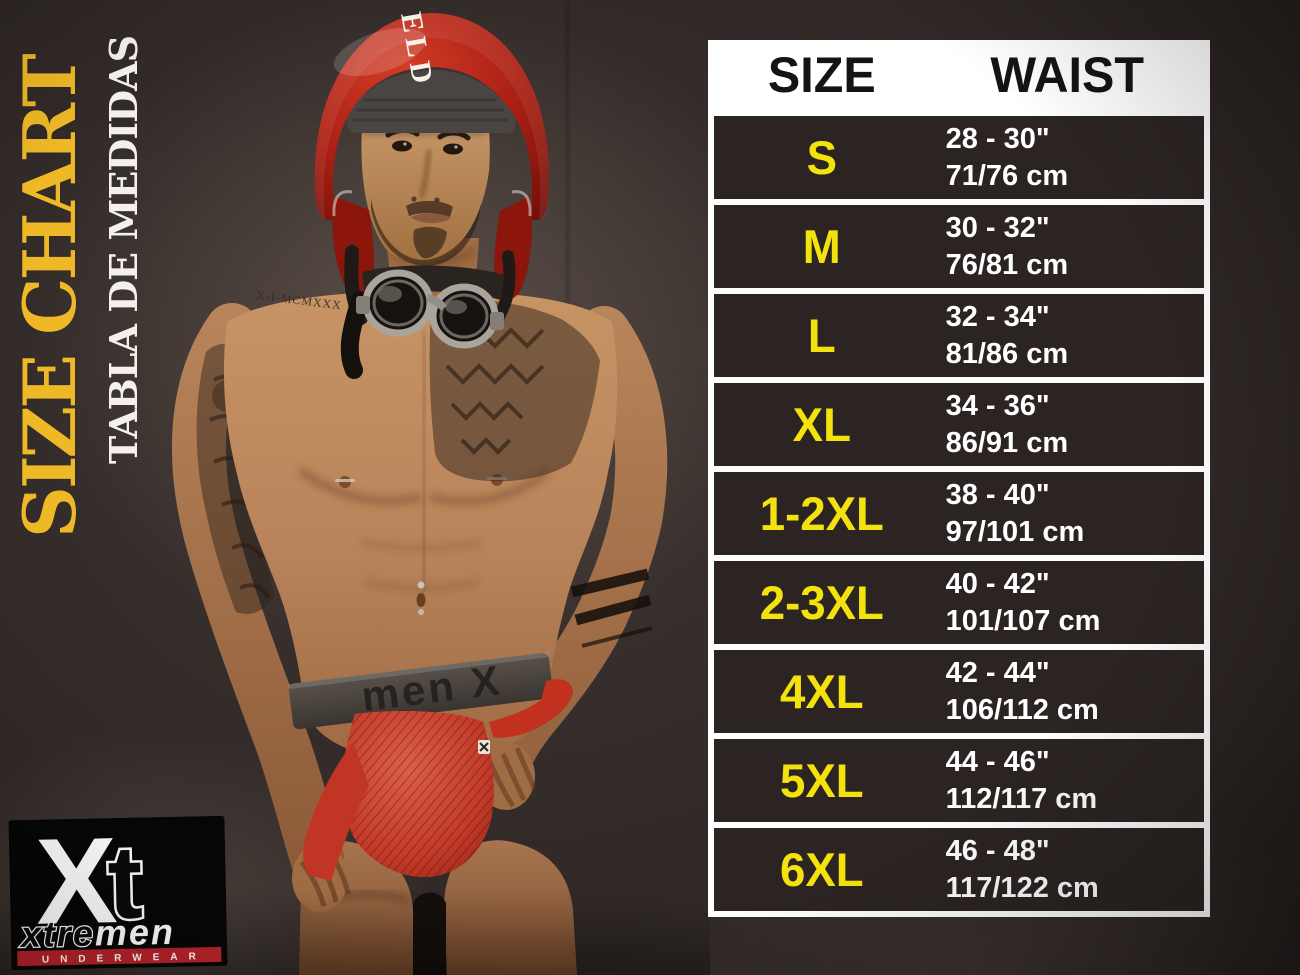  I want to click on logo-word-dark: xtre, so click(56, 933).